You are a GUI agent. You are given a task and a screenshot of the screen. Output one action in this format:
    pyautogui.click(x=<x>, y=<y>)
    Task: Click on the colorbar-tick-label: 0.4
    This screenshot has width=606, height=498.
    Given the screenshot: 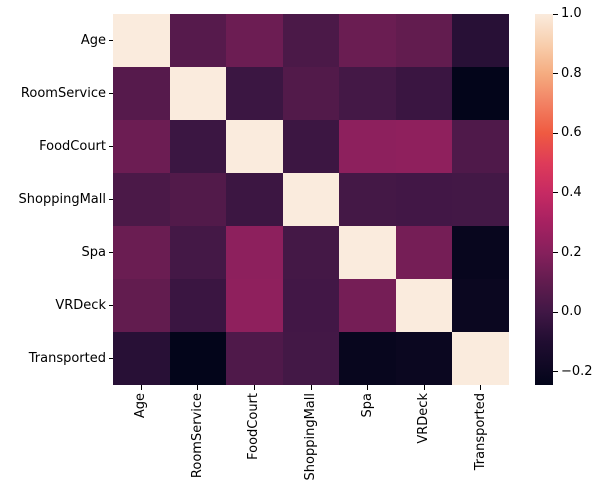 What is the action you would take?
    pyautogui.click(x=571, y=192)
    